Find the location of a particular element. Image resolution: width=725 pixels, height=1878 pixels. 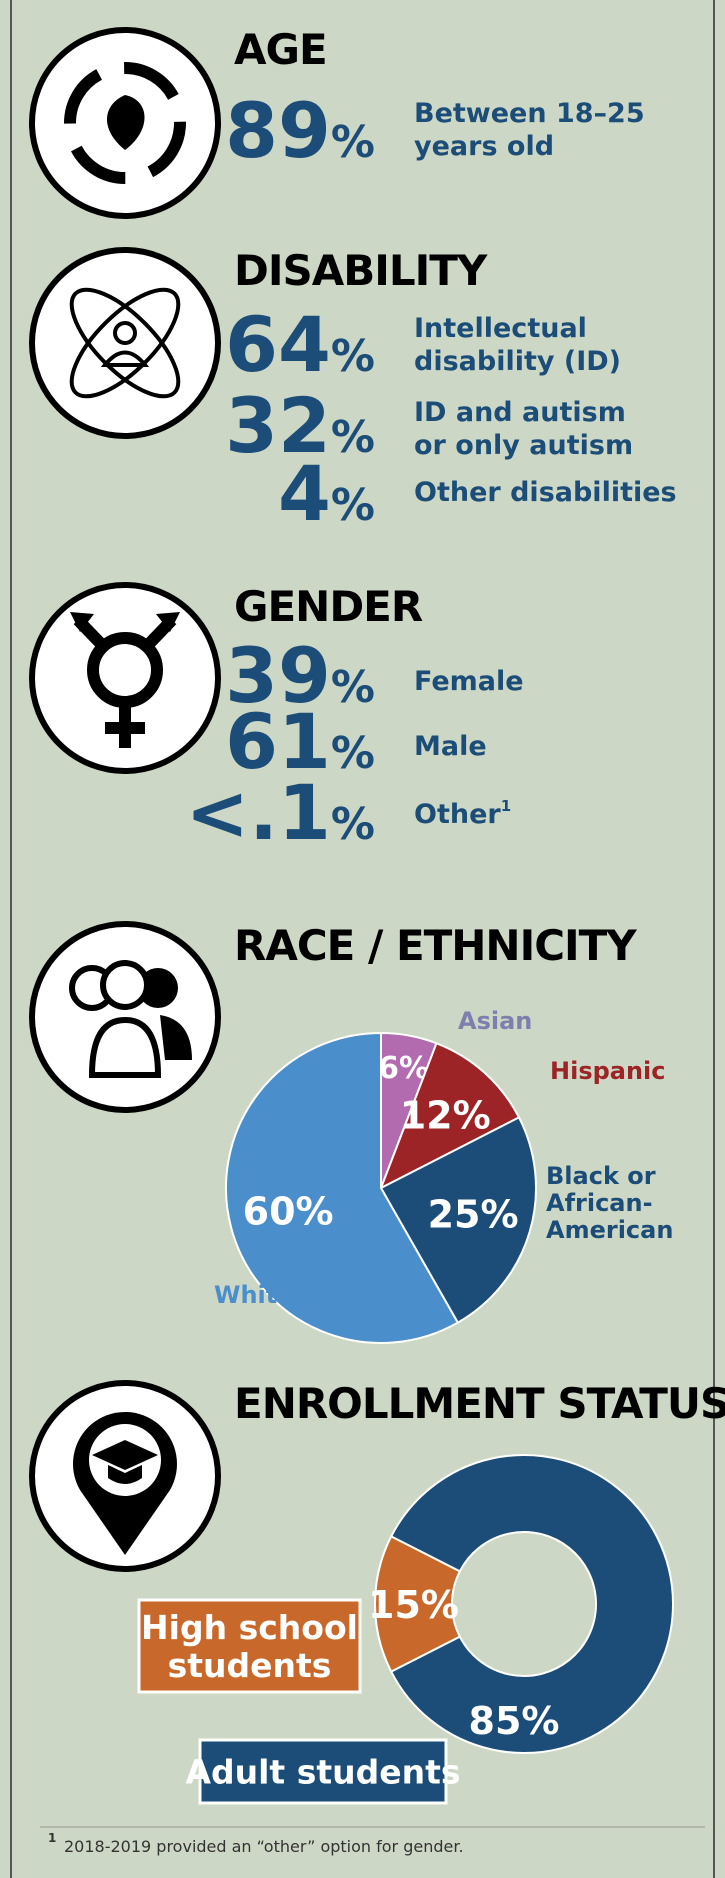

value-label: 15% is located at coordinates (413, 1605).